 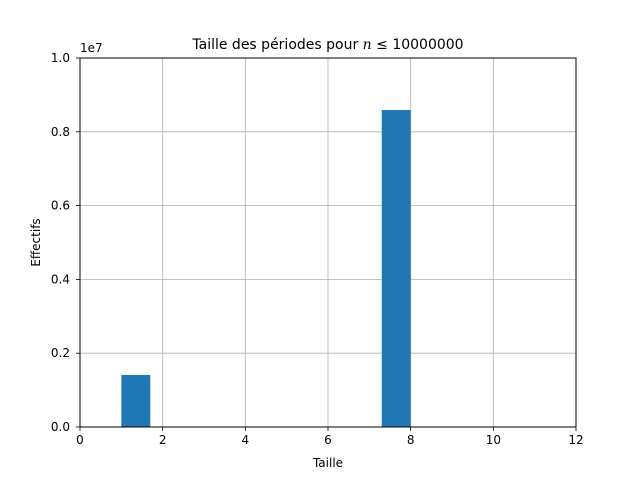 What do you see at coordinates (328, 440) in the screenshot?
I see `x-tick-label: 6` at bounding box center [328, 440].